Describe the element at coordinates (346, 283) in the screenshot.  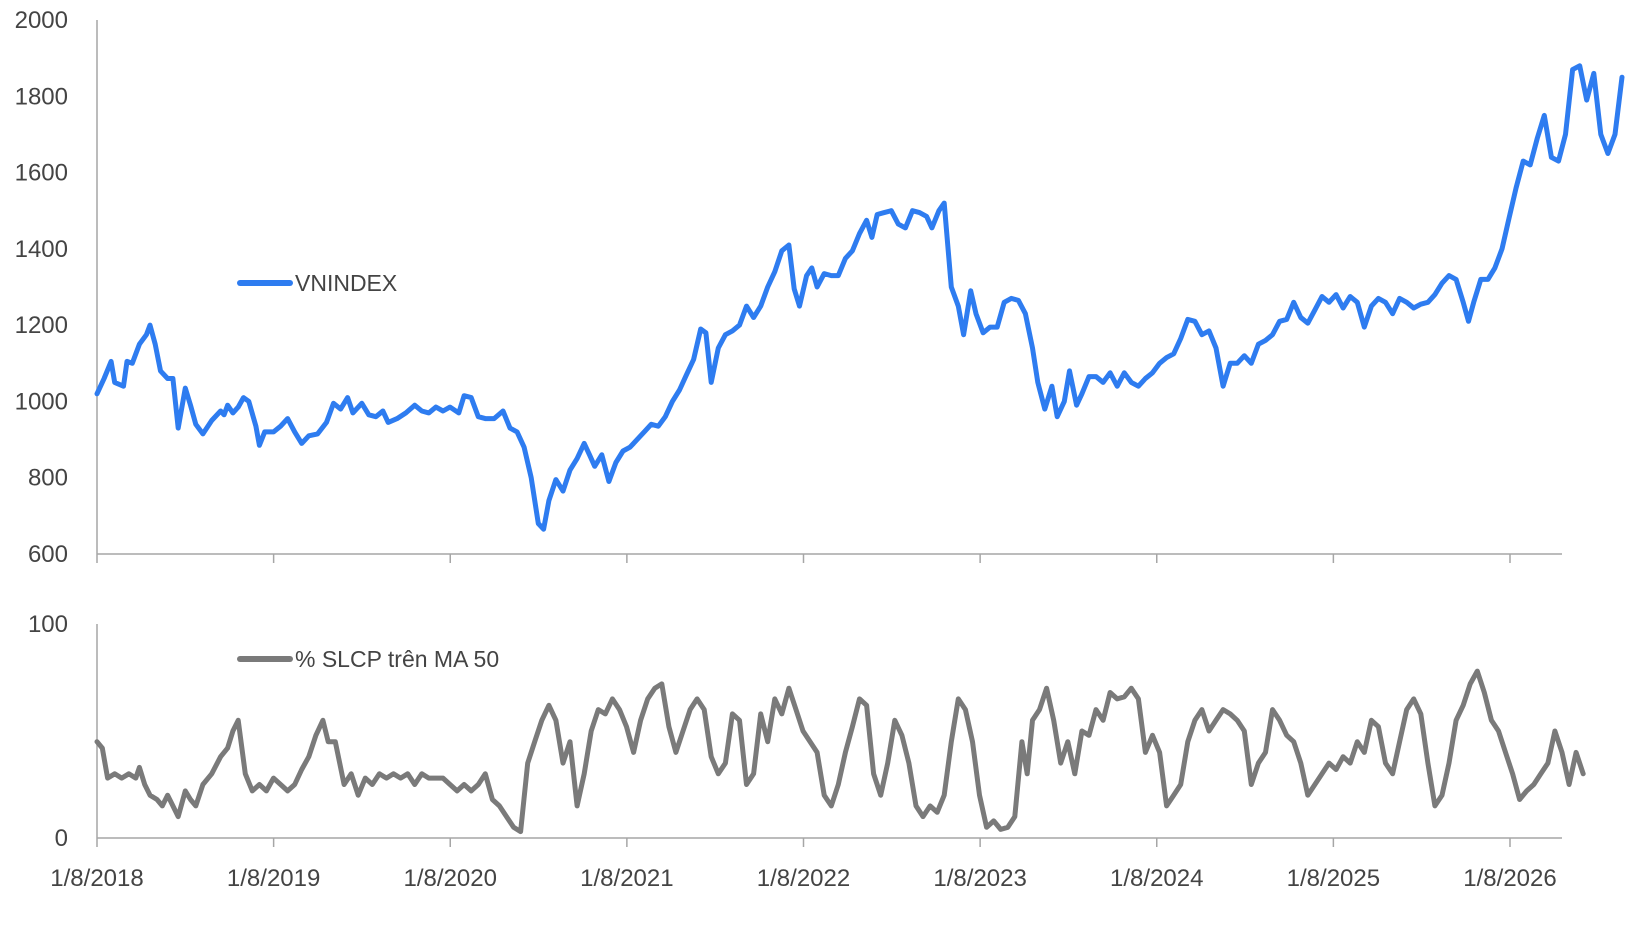
I see `legend-label: VNINDEX` at that location.